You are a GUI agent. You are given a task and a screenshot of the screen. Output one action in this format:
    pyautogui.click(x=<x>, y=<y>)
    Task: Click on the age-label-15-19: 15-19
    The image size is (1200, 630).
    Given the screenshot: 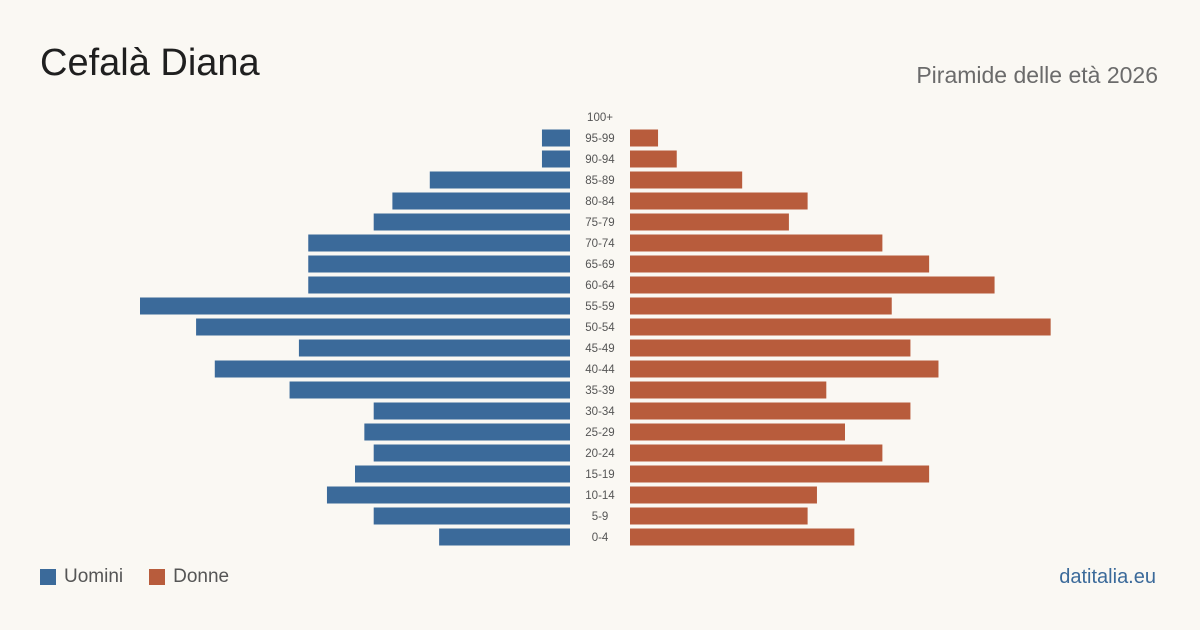 What is the action you would take?
    pyautogui.click(x=599, y=475)
    